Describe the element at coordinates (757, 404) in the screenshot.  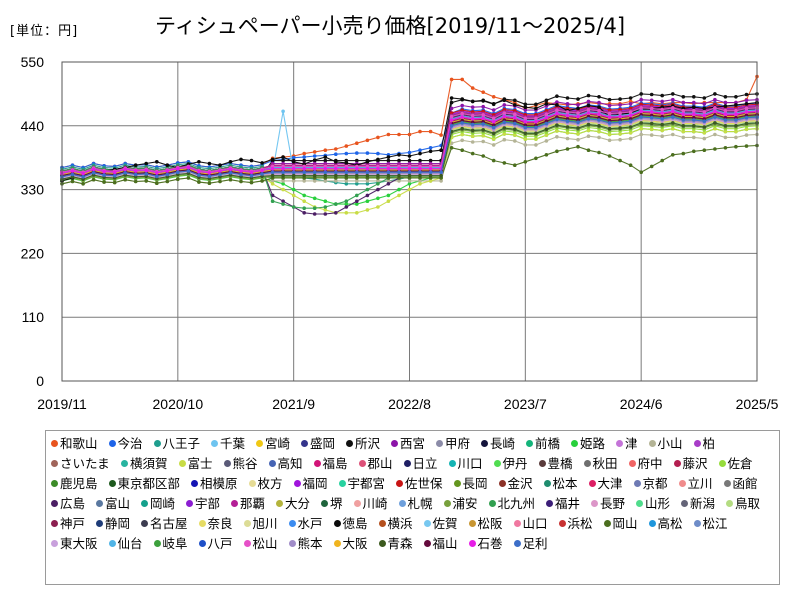
I see `x-tick-label: 2025/5` at that location.